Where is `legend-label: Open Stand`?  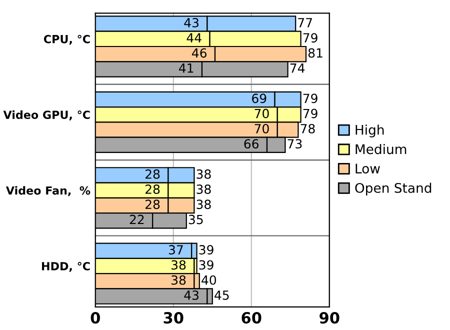
legend-label: Open Stand is located at coordinates (393, 189).